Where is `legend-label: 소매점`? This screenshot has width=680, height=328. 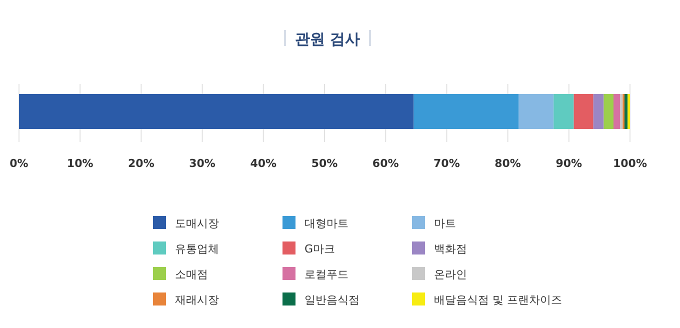
legend-label: 소매점 is located at coordinates (191, 274).